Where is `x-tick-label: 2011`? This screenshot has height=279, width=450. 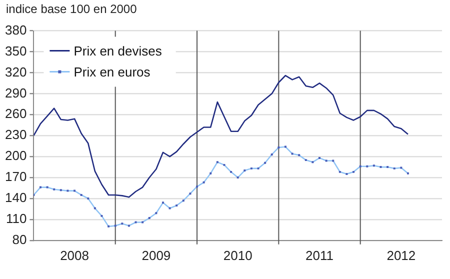 x-tick-label: 2011 is located at coordinates (320, 255).